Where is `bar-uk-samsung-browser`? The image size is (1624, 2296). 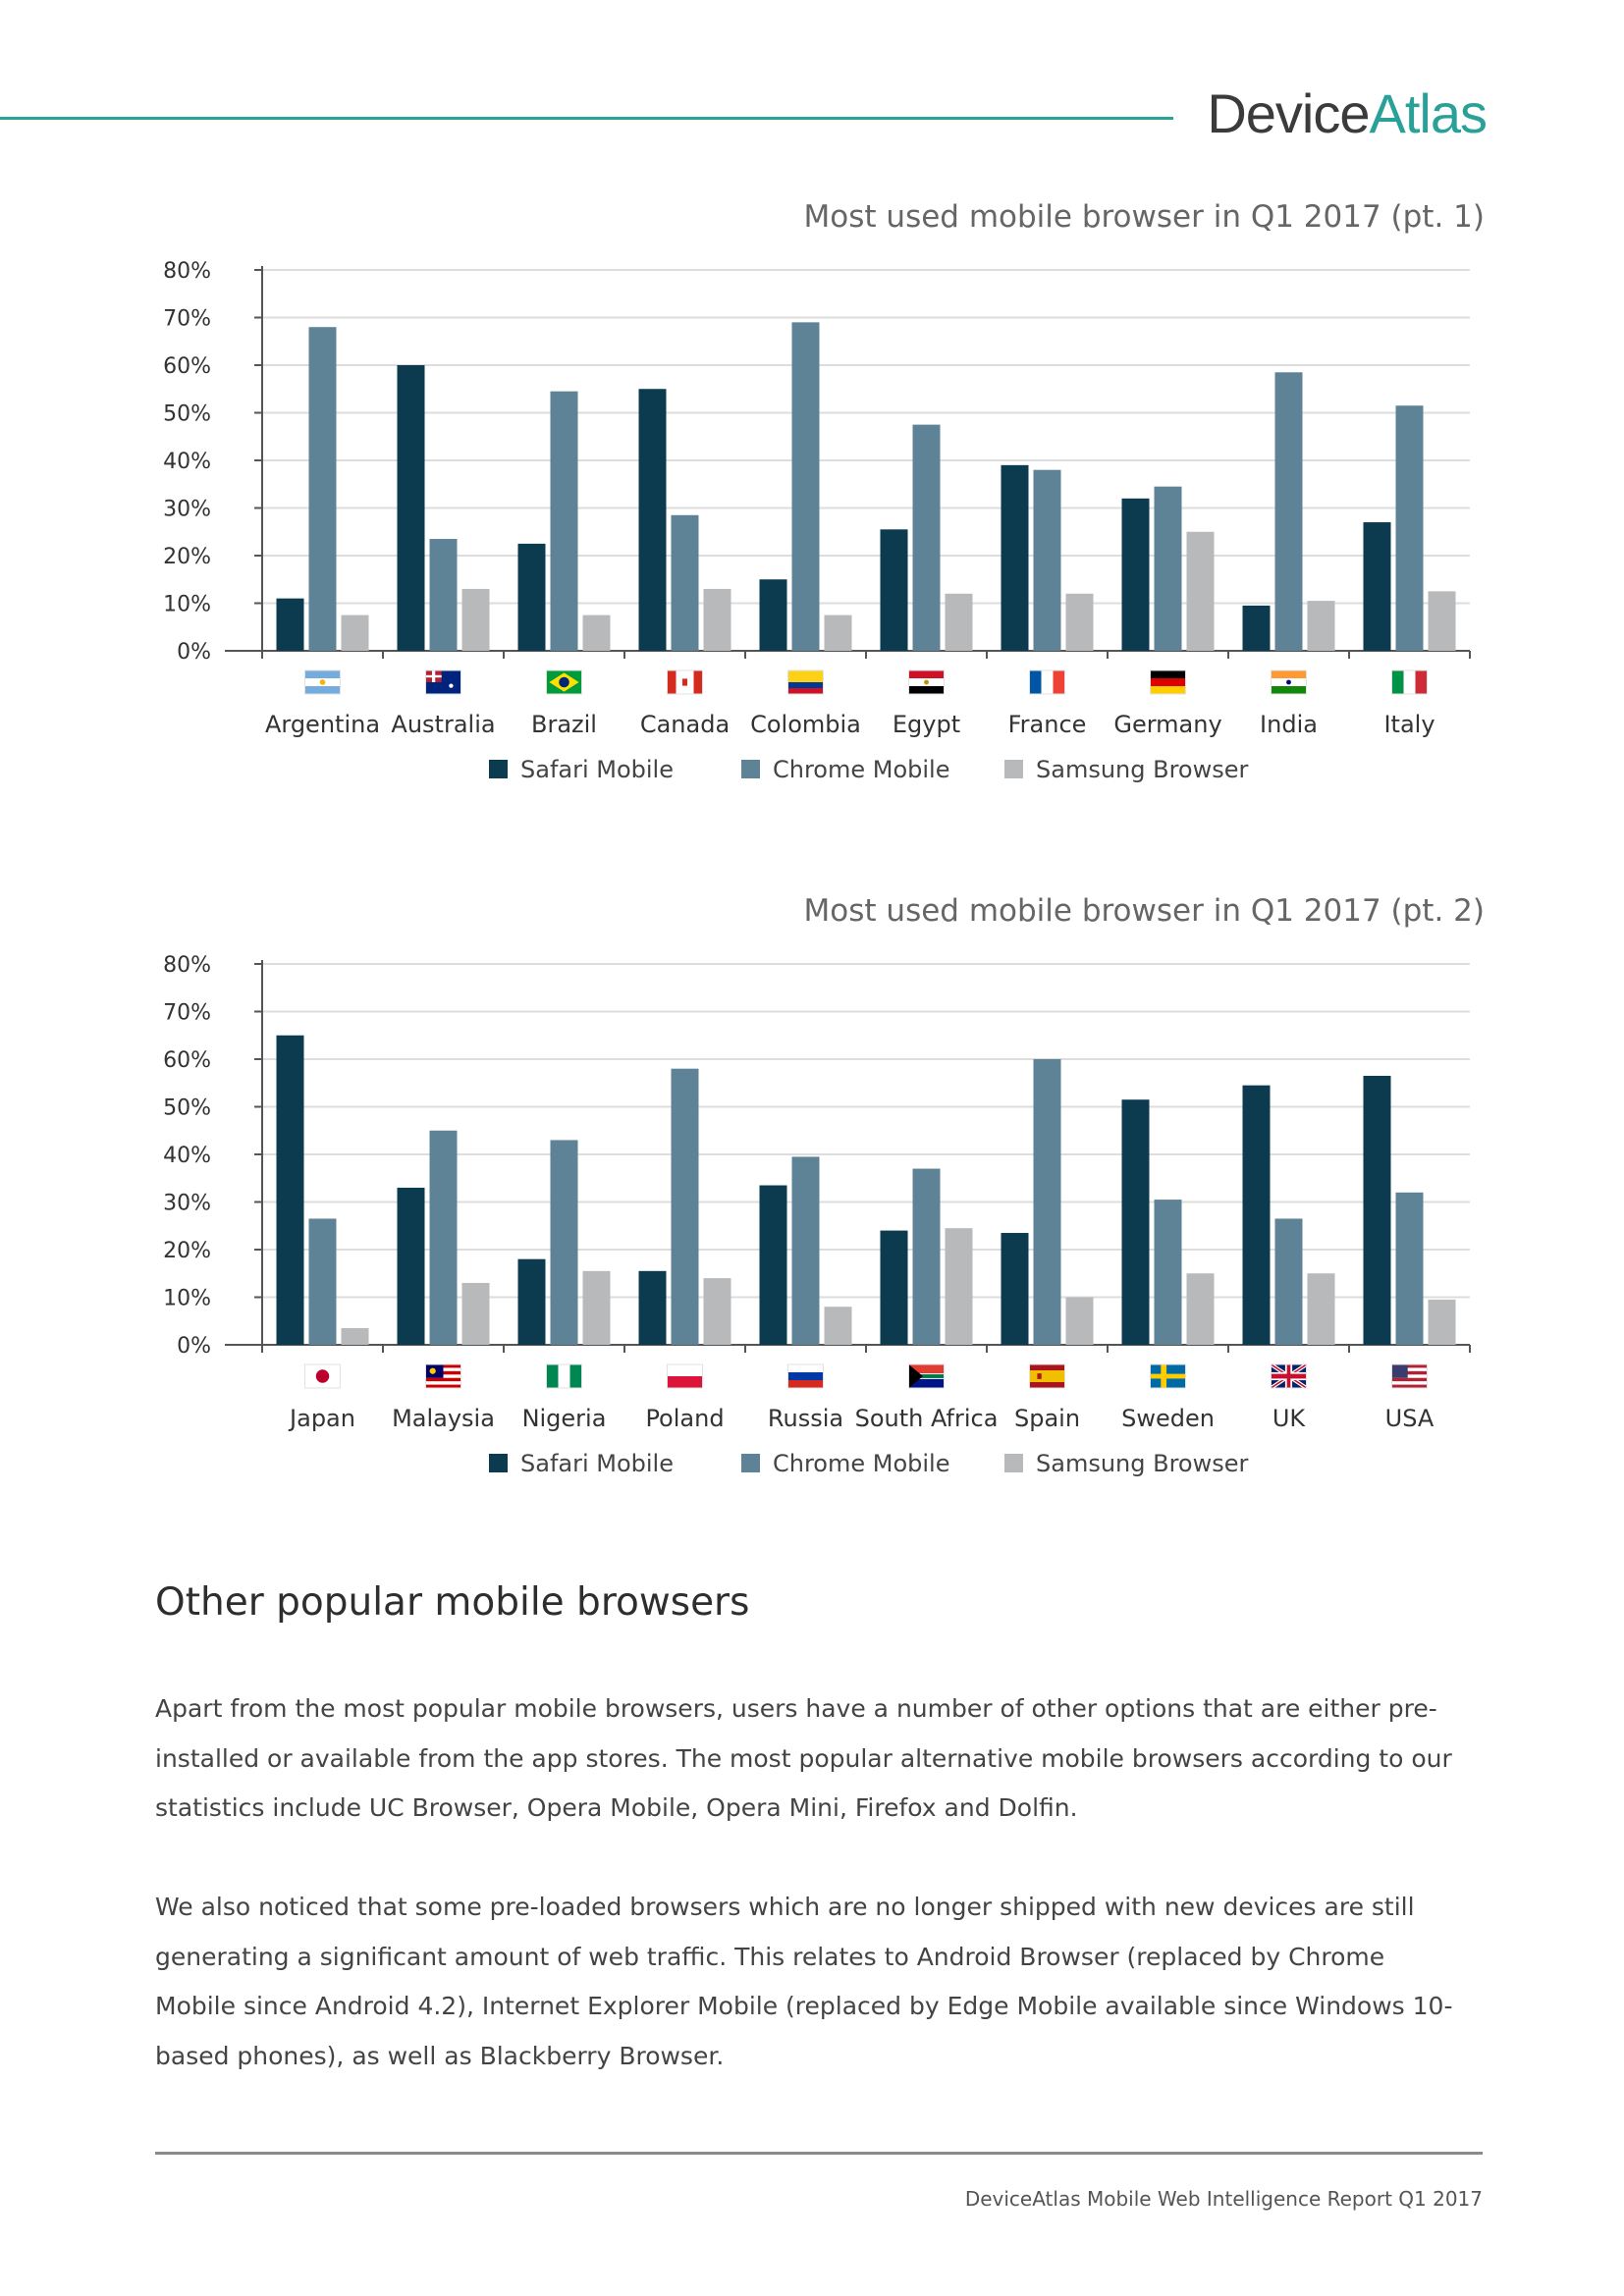 bar-uk-samsung-browser is located at coordinates (1321, 1309).